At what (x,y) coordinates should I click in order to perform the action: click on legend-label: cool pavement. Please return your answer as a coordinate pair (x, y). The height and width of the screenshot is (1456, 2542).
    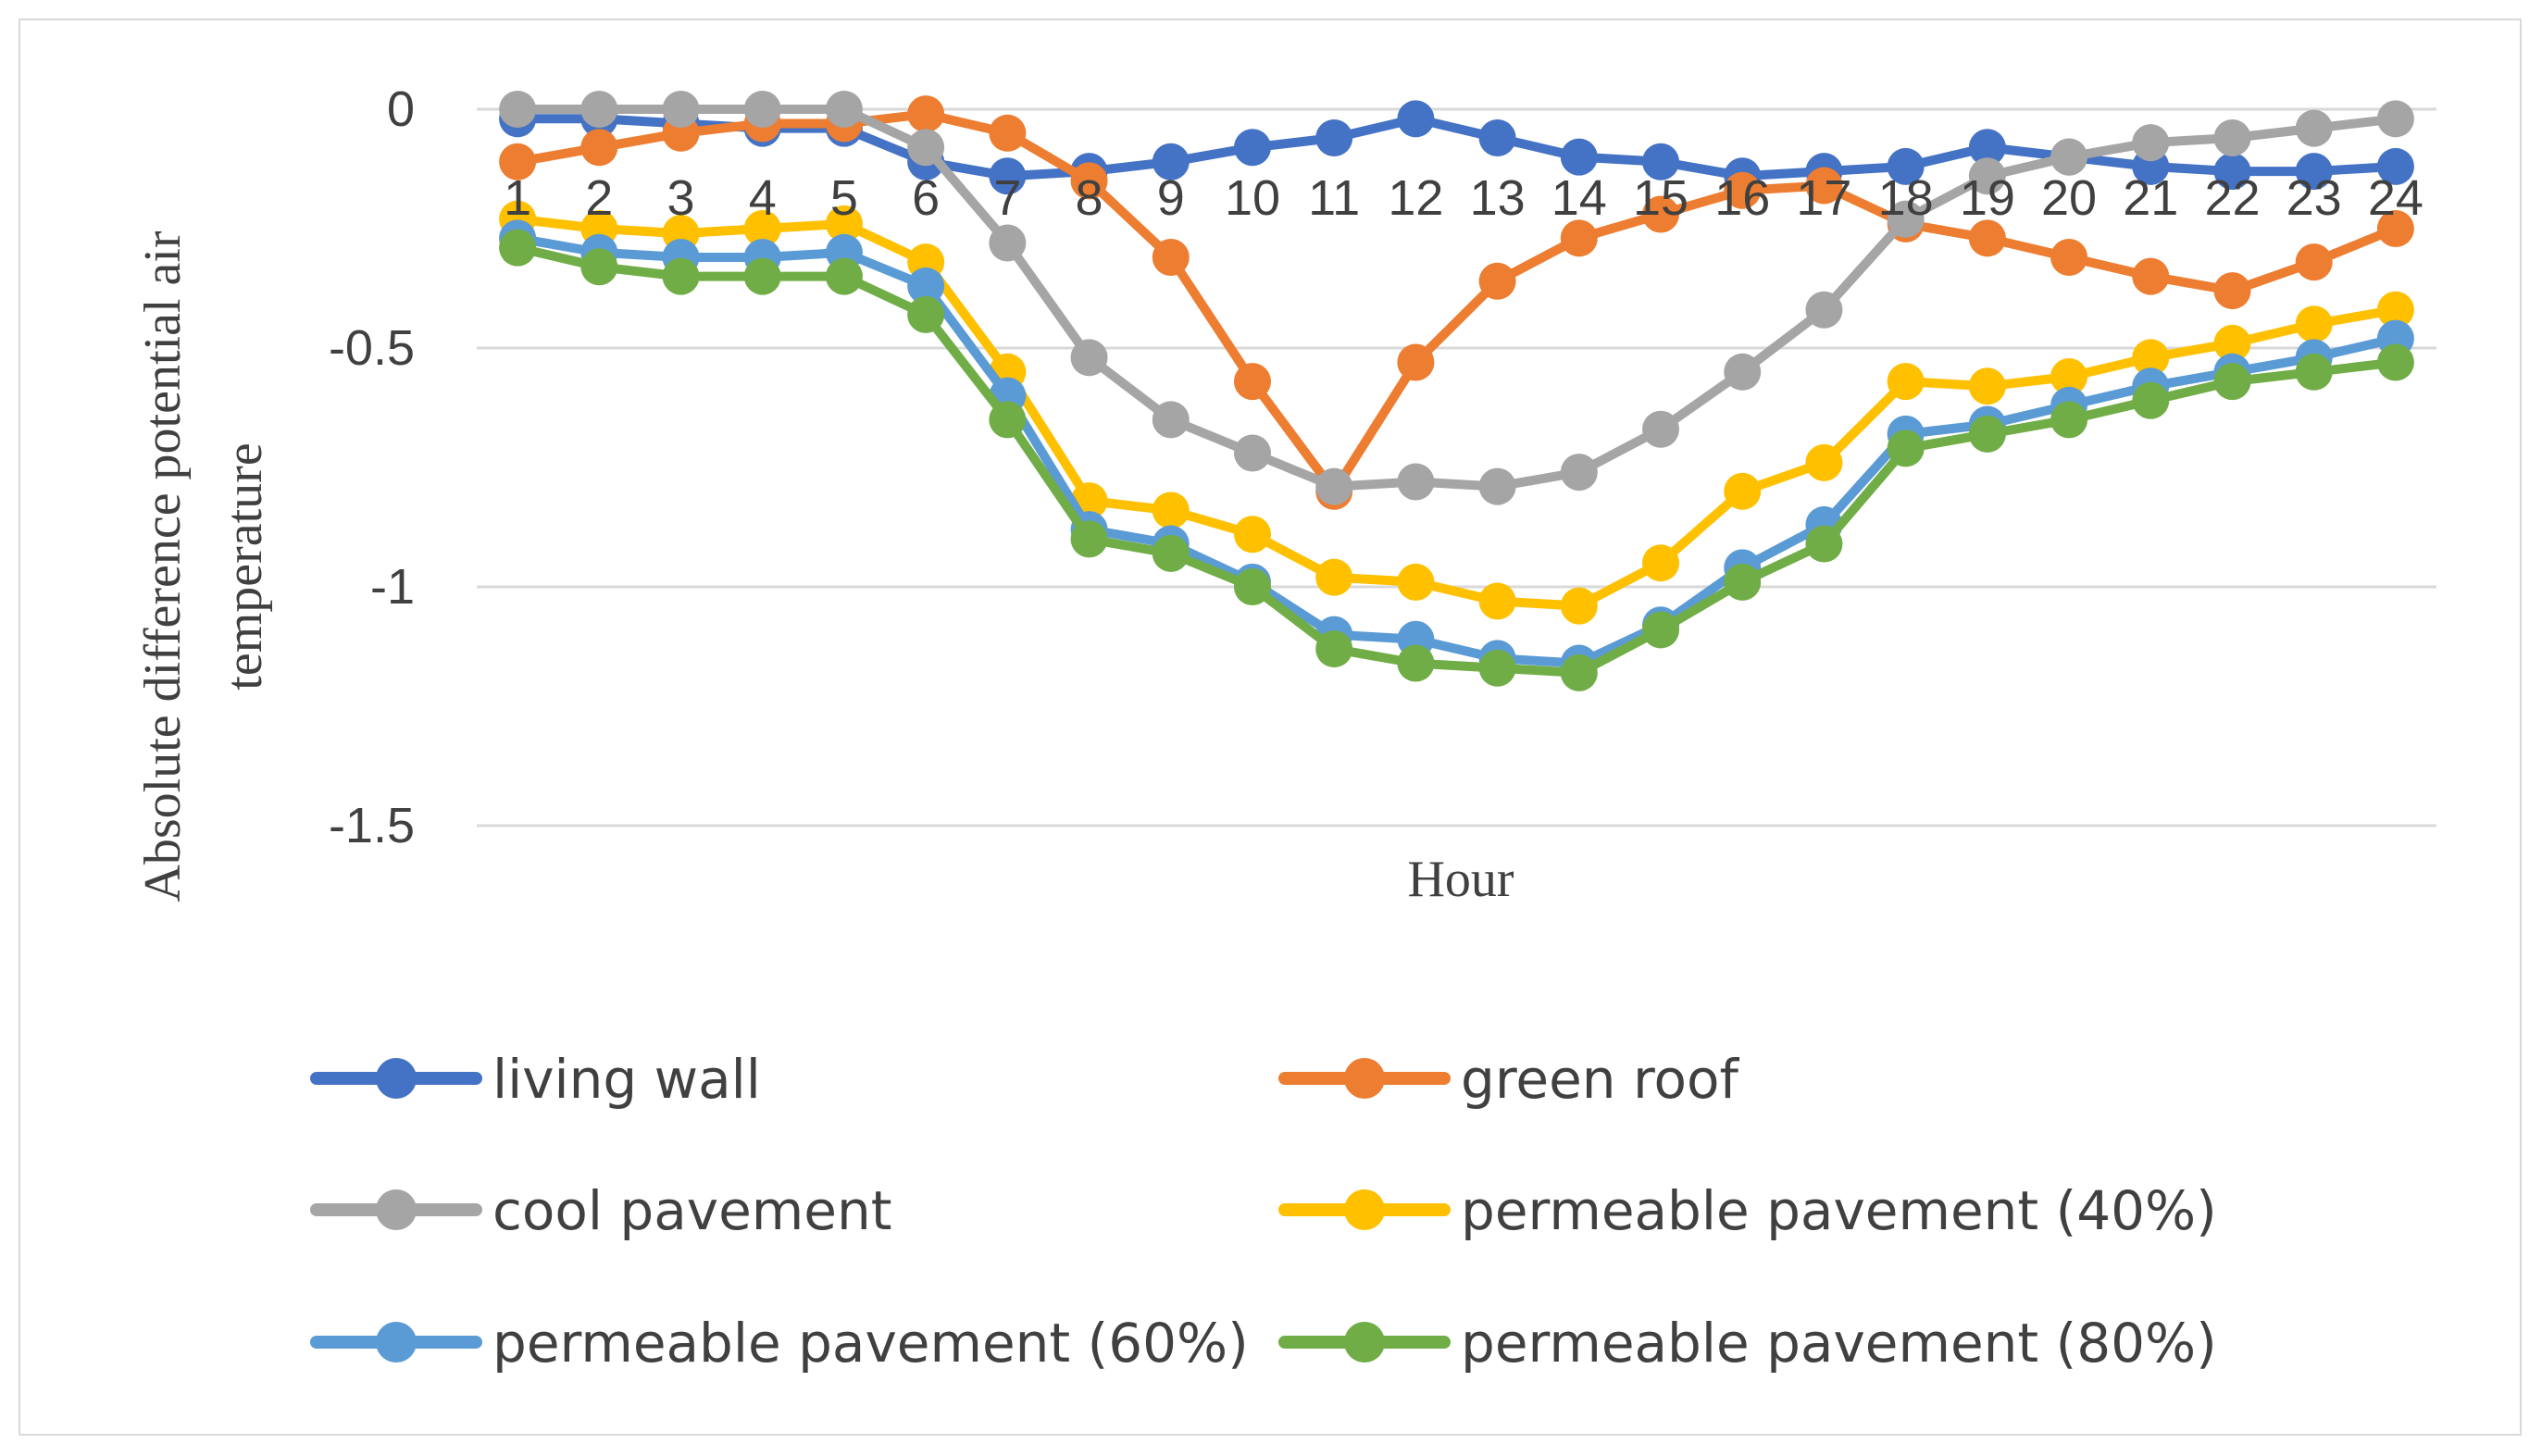
    Looking at the image, I should click on (691, 1210).